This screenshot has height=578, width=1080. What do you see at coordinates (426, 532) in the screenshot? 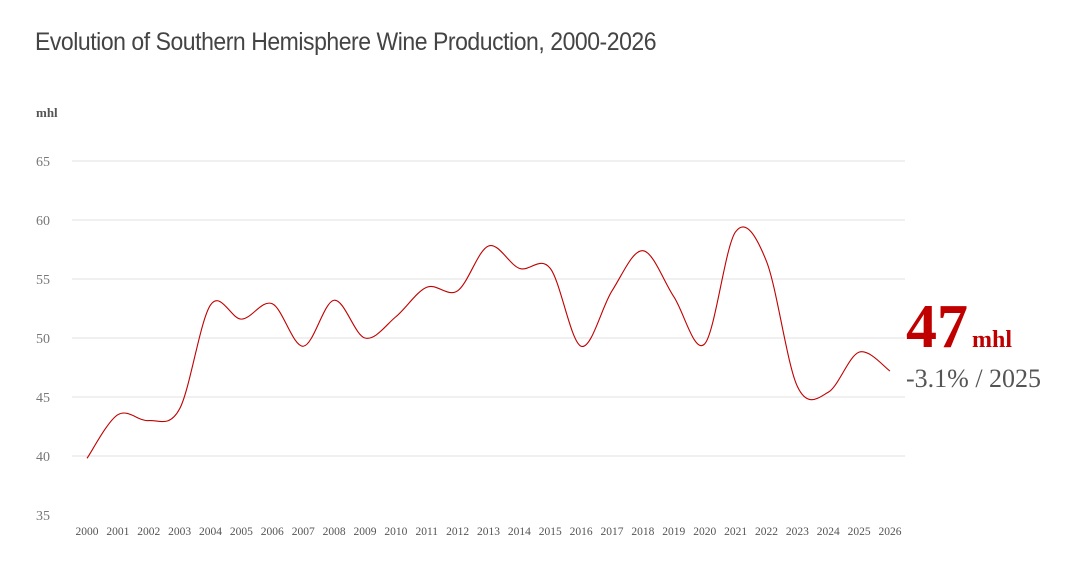
I see `x-tick-label: 2011` at bounding box center [426, 532].